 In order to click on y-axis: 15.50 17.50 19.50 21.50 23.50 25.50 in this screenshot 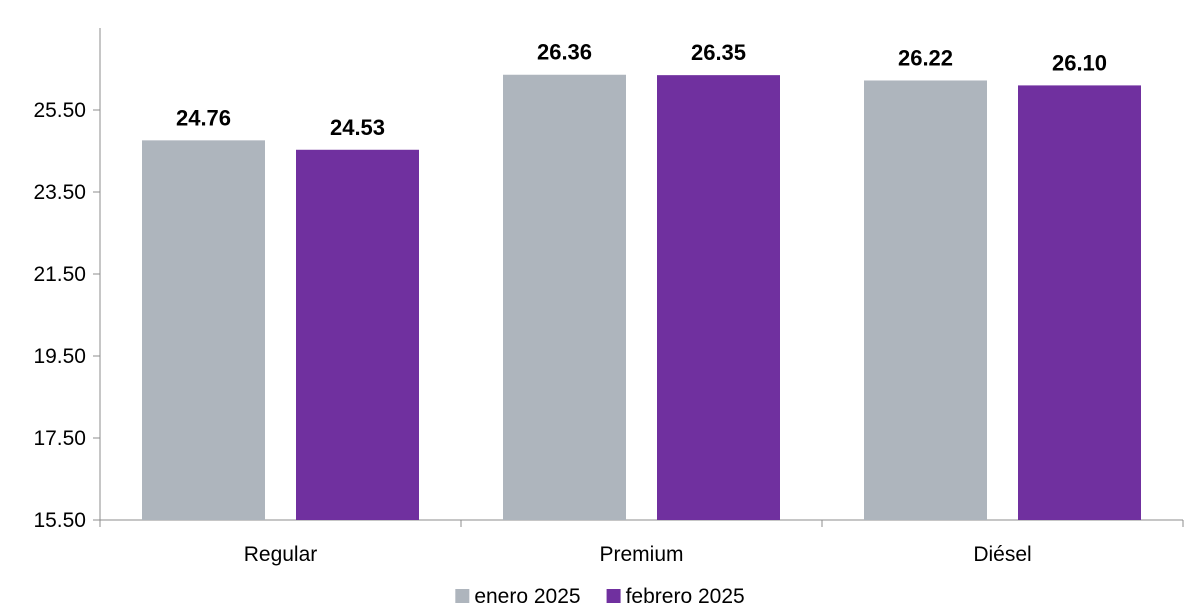, I will do `click(67, 280)`.